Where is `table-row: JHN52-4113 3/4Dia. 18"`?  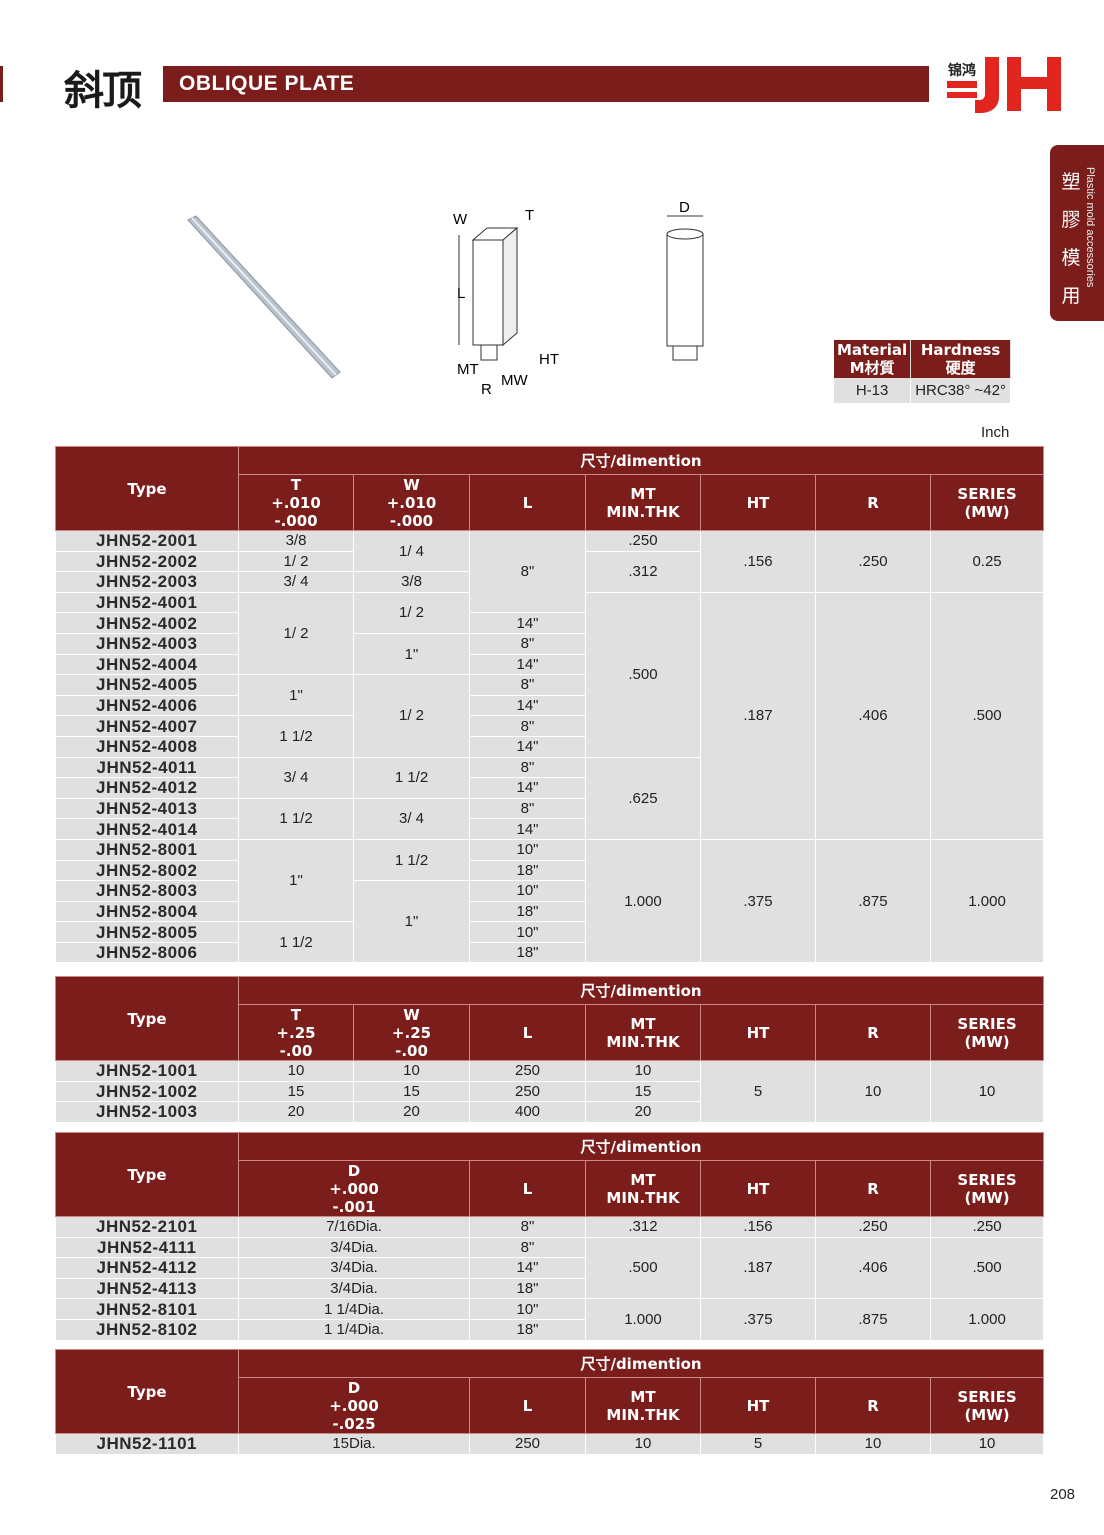 table-row: JHN52-4113 3/4Dia. 18" is located at coordinates (549, 1289).